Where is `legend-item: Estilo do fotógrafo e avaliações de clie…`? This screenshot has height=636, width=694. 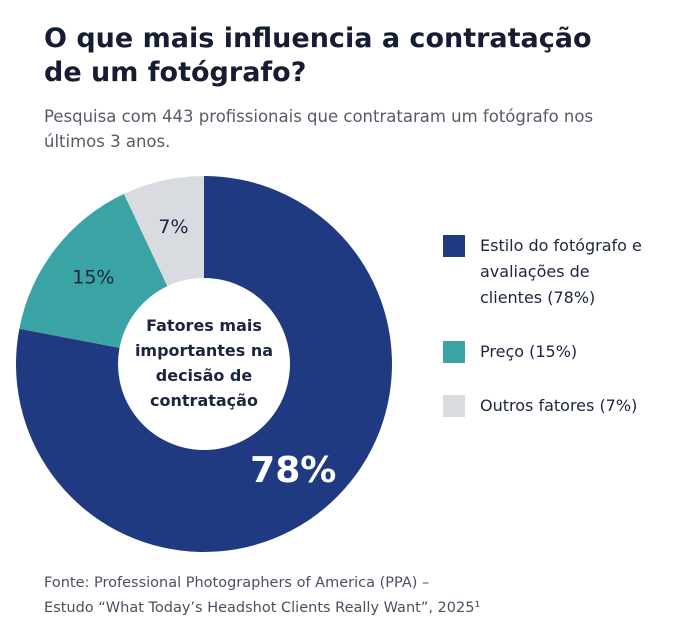
legend-item: Estilo do fotógrafo e avaliações de clie… is located at coordinates (563, 272).